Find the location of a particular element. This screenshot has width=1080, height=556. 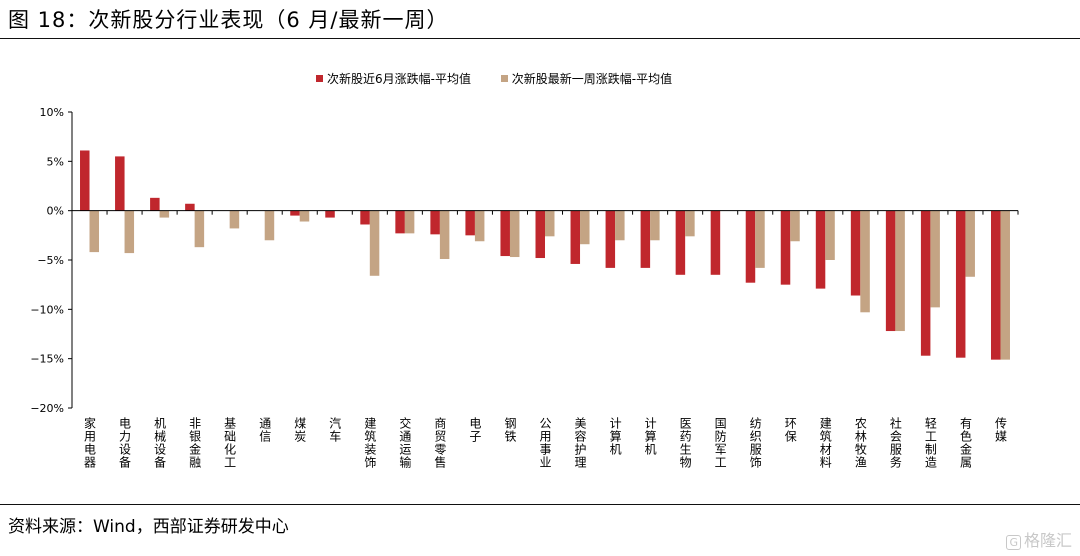

x-category-label: 交通运输 is located at coordinates (405, 442).